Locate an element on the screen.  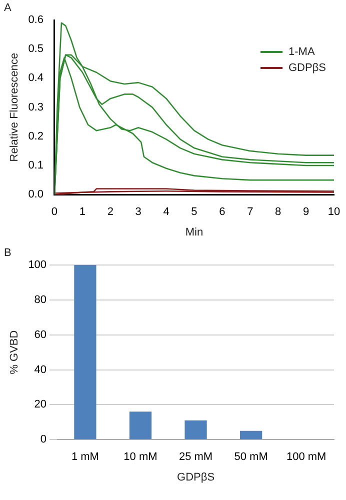
y-axis-title: % GVBD is located at coordinates (14, 352).